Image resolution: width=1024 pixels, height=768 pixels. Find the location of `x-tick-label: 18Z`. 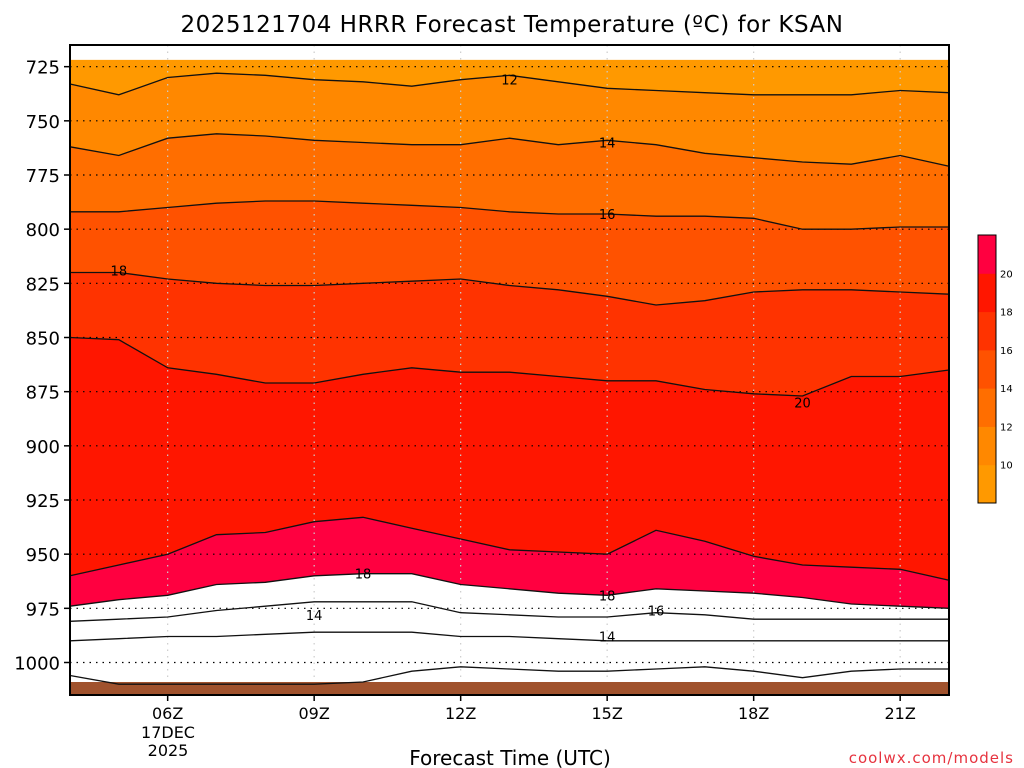

x-tick-label: 18Z is located at coordinates (753, 713).